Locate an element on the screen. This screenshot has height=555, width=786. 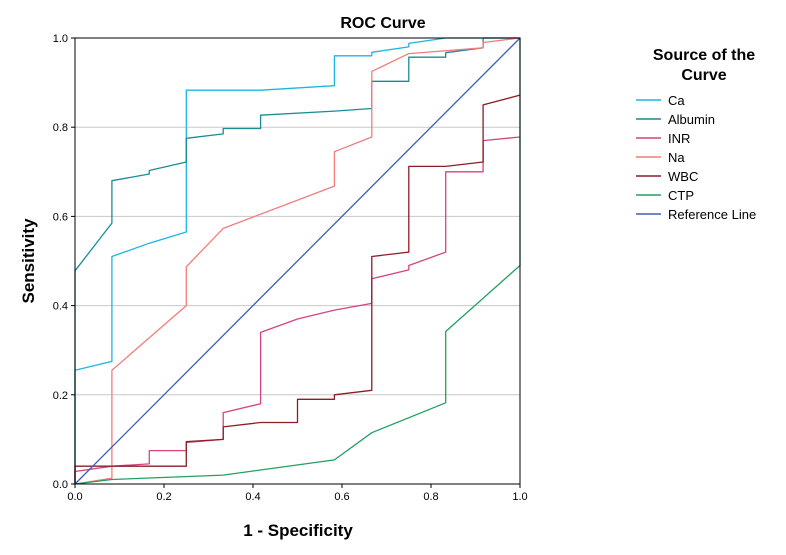
legend-title-line-1: Source of the is located at coordinates (704, 55).